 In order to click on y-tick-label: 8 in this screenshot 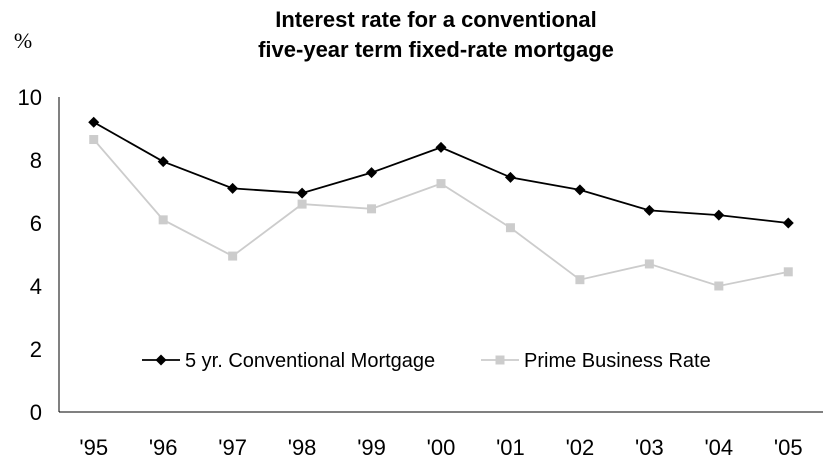, I will do `click(36, 160)`.